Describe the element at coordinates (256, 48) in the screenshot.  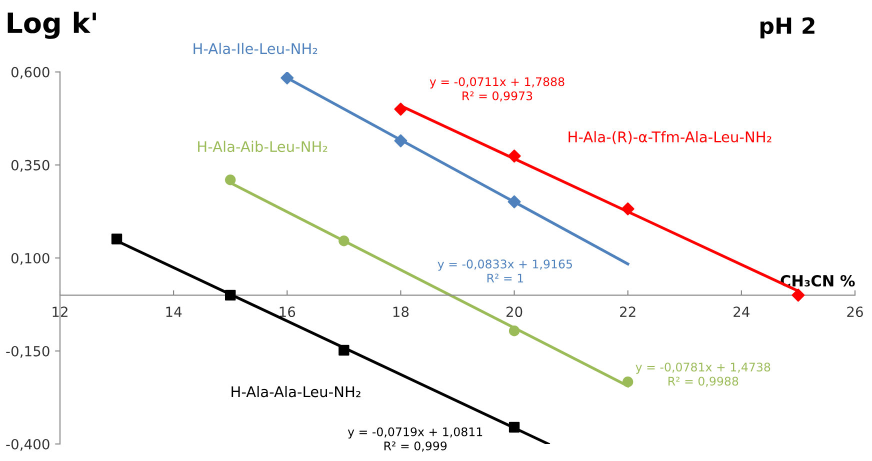
I see `text: H-Ala-Ile-Leu-NH₂` at that location.